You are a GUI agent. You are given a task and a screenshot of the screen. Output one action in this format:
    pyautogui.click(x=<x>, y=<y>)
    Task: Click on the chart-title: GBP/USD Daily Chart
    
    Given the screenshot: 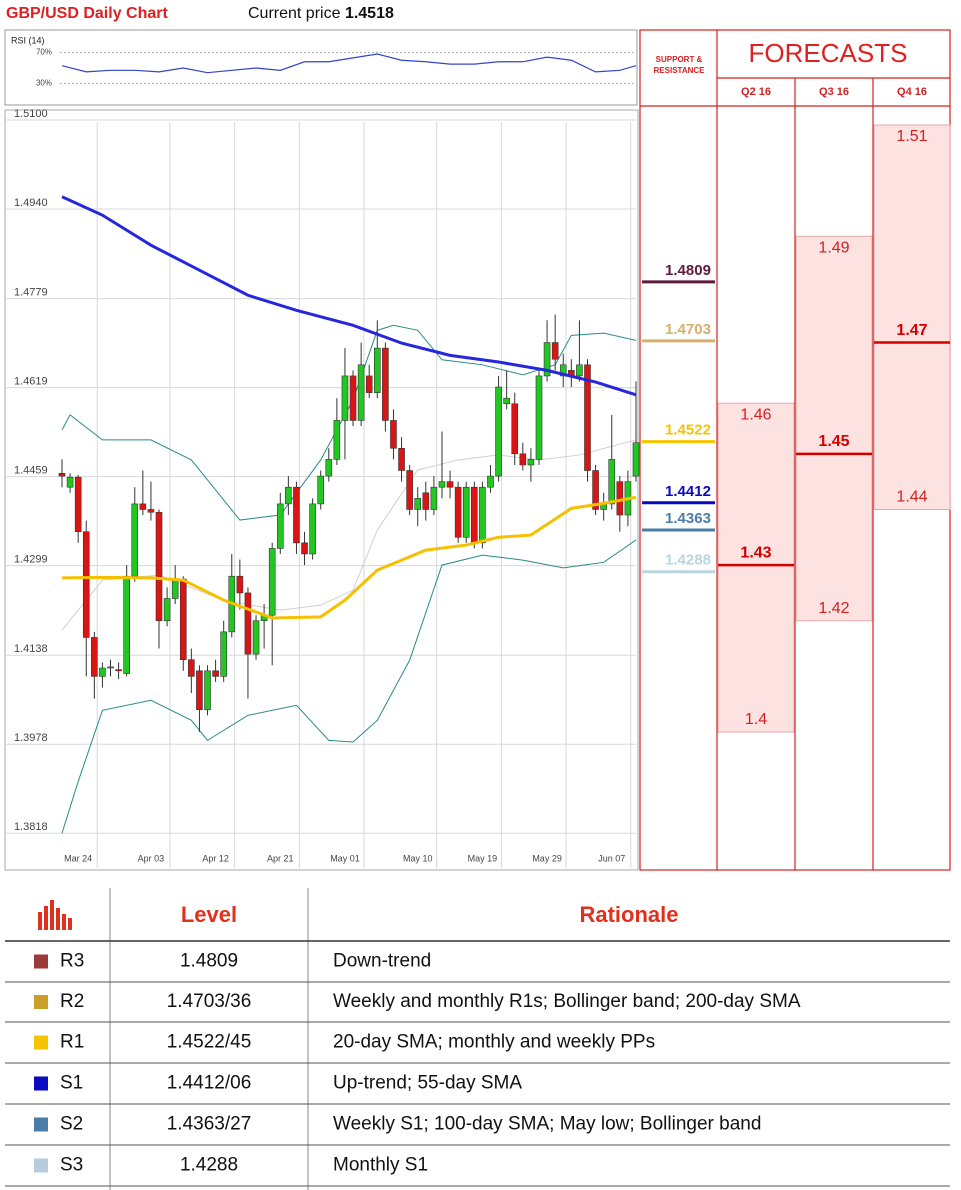 What is the action you would take?
    pyautogui.click(x=87, y=13)
    